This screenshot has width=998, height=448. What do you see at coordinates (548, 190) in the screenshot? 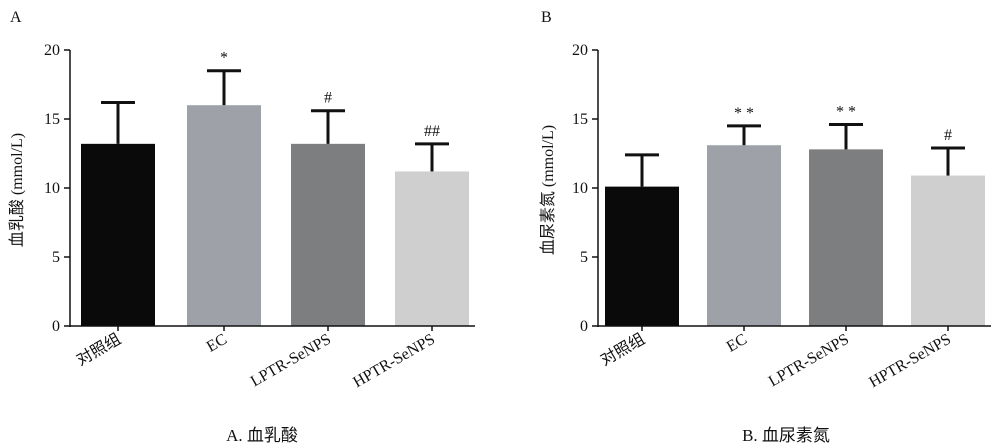
I see `y-axis-label: 血尿素氮 (mmol/L)` at bounding box center [548, 190].